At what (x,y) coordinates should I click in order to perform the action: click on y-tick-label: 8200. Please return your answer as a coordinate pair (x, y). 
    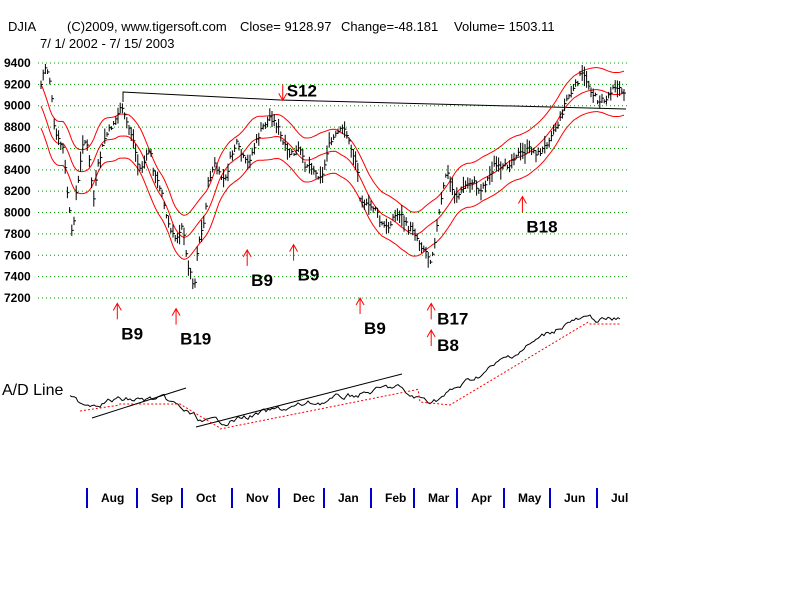
    Looking at the image, I should click on (17, 191).